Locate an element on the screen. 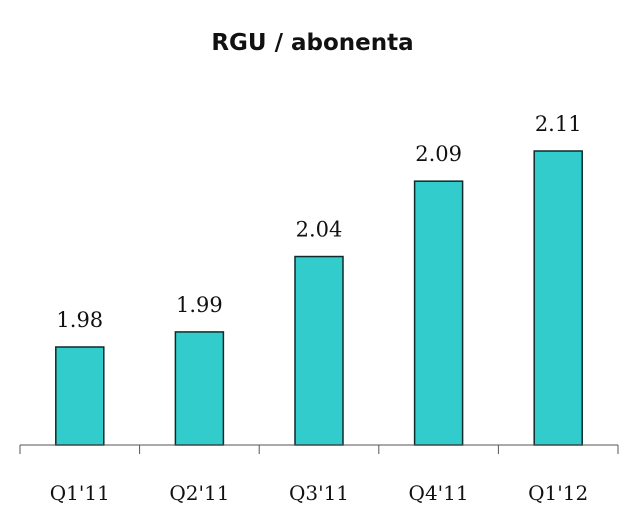  data-label-2: 2.04 is located at coordinates (319, 230).